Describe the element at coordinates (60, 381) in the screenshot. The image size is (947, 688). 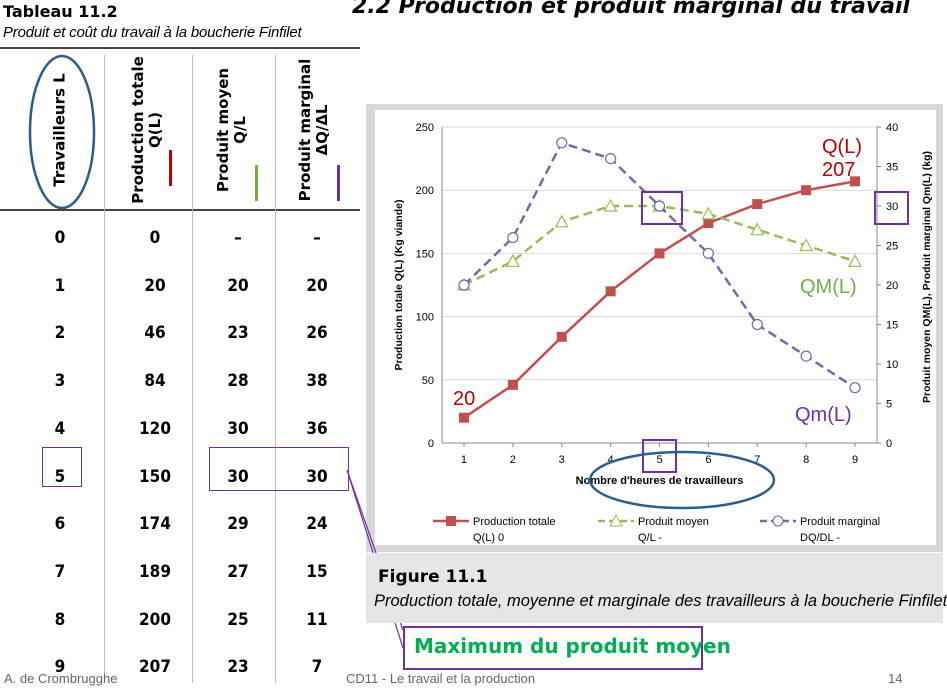
I see `table-cell: 3` at that location.